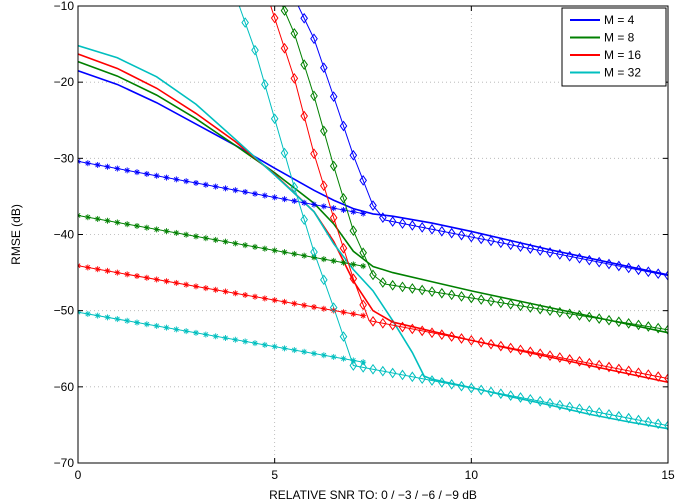  Describe the element at coordinates (274, 475) in the screenshot. I see `x-tick-label: 5` at that location.